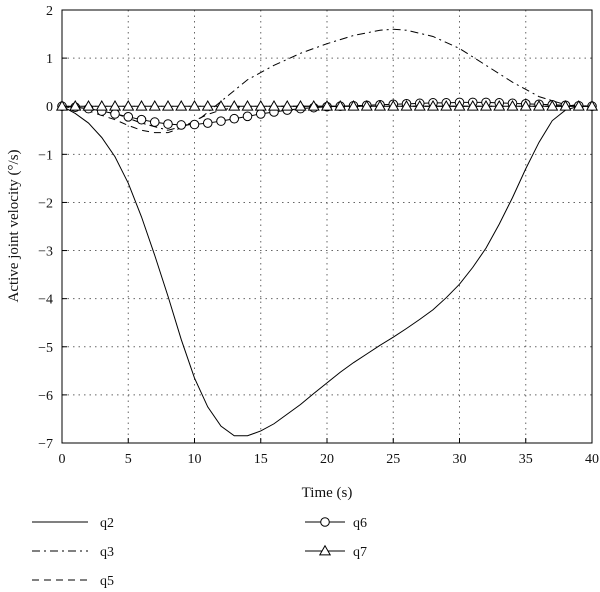 Image resolution: width=600 pixels, height=592 pixels. I want to click on y-tick-label: −3, so click(45, 252).